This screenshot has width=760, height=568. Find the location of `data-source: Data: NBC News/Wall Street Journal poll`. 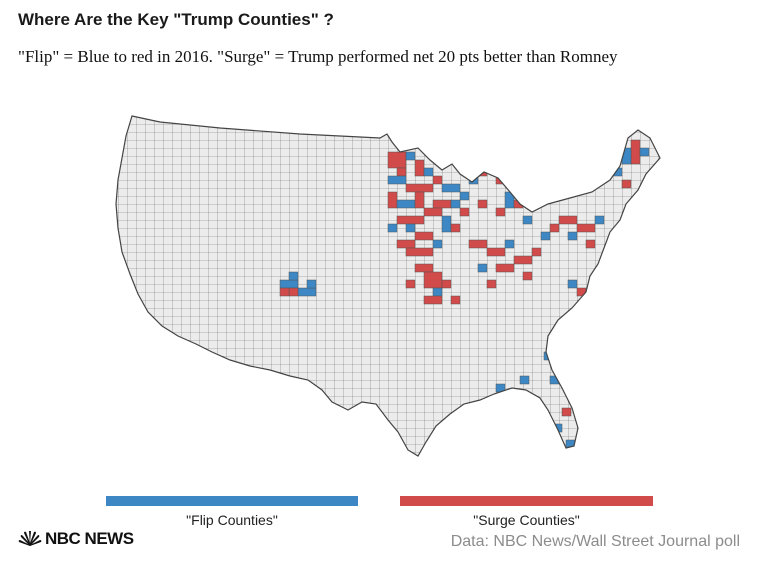

data-source: Data: NBC News/Wall Street Journal poll is located at coordinates (595, 541).